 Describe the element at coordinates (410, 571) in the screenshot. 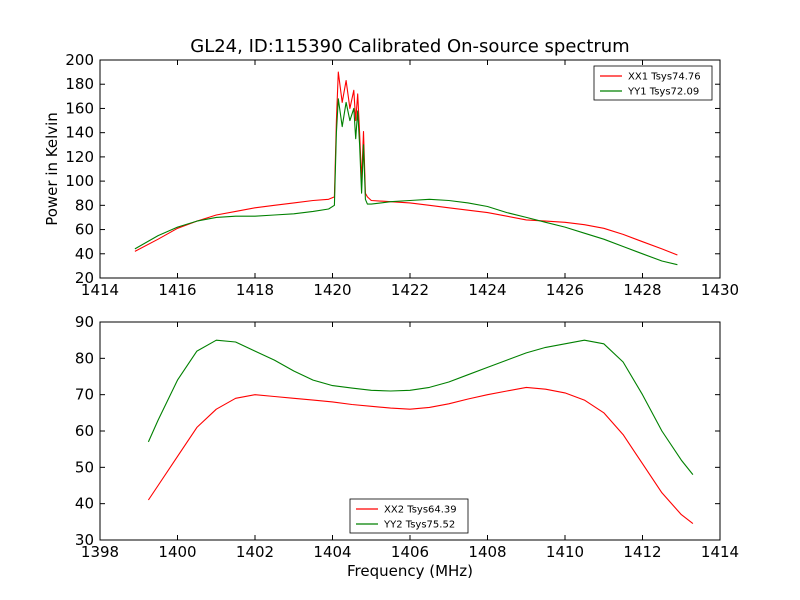

I see `bottom-x-axis-label: Frequency (MHz)` at that location.